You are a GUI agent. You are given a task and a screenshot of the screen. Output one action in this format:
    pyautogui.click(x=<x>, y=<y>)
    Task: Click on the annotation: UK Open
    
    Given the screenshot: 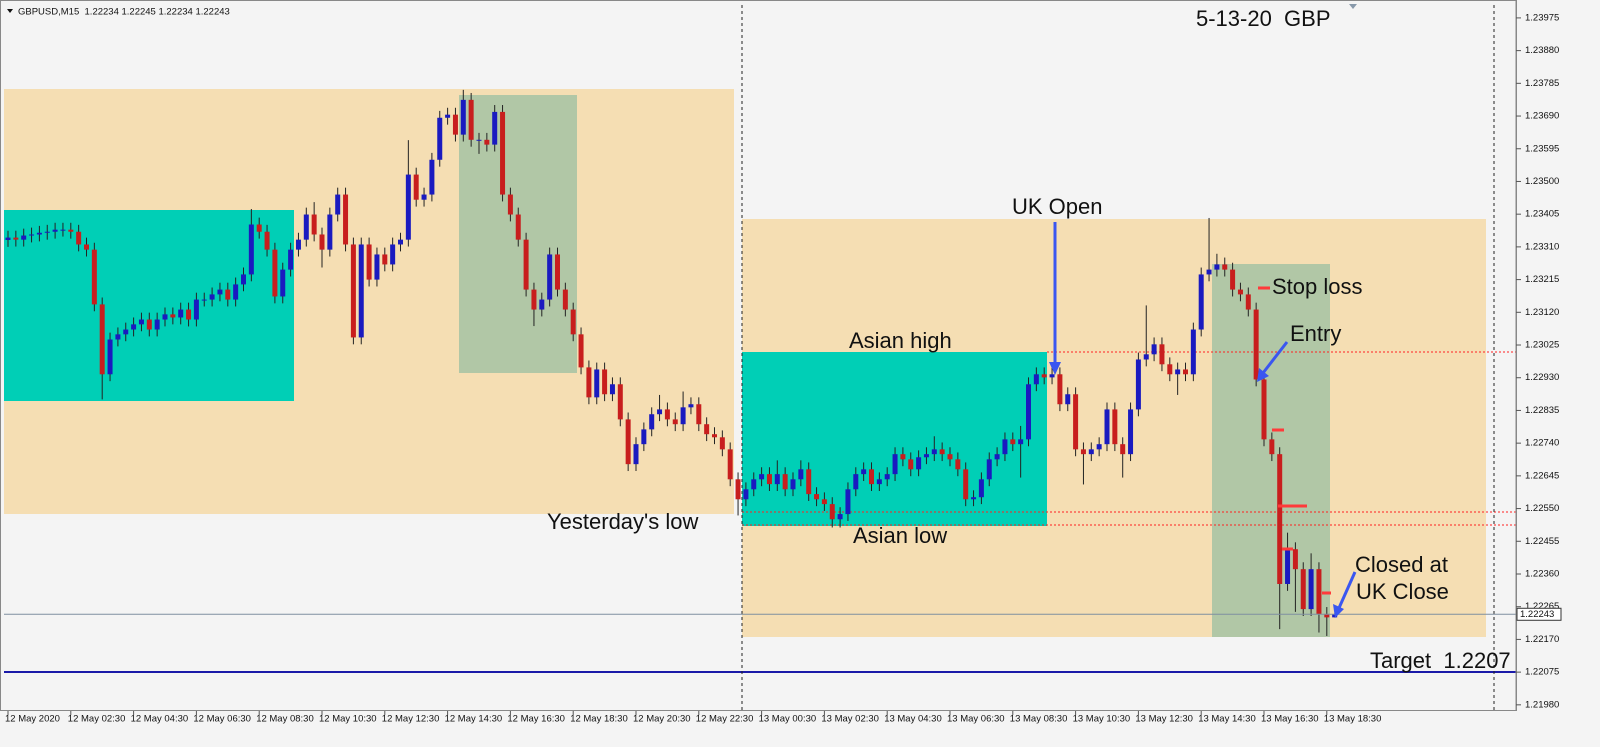 What is the action you would take?
    pyautogui.click(x=1057, y=206)
    